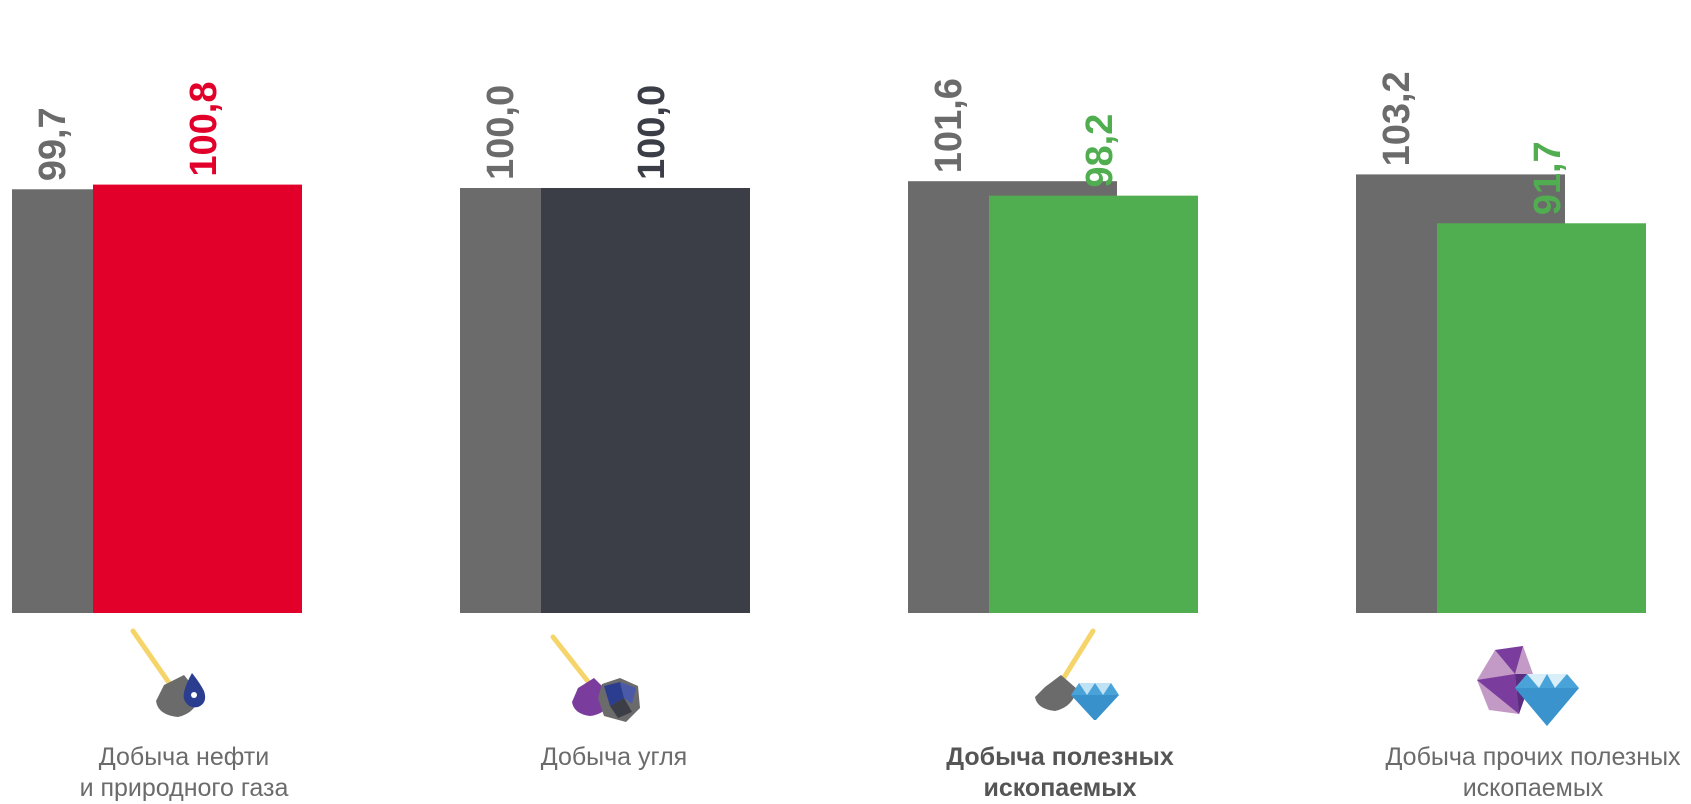 Image resolution: width=1691 pixels, height=804 pixels. Describe the element at coordinates (1548, 178) in the screenshot. I see `value-label-series-2-cat-3: 91,7` at that location.